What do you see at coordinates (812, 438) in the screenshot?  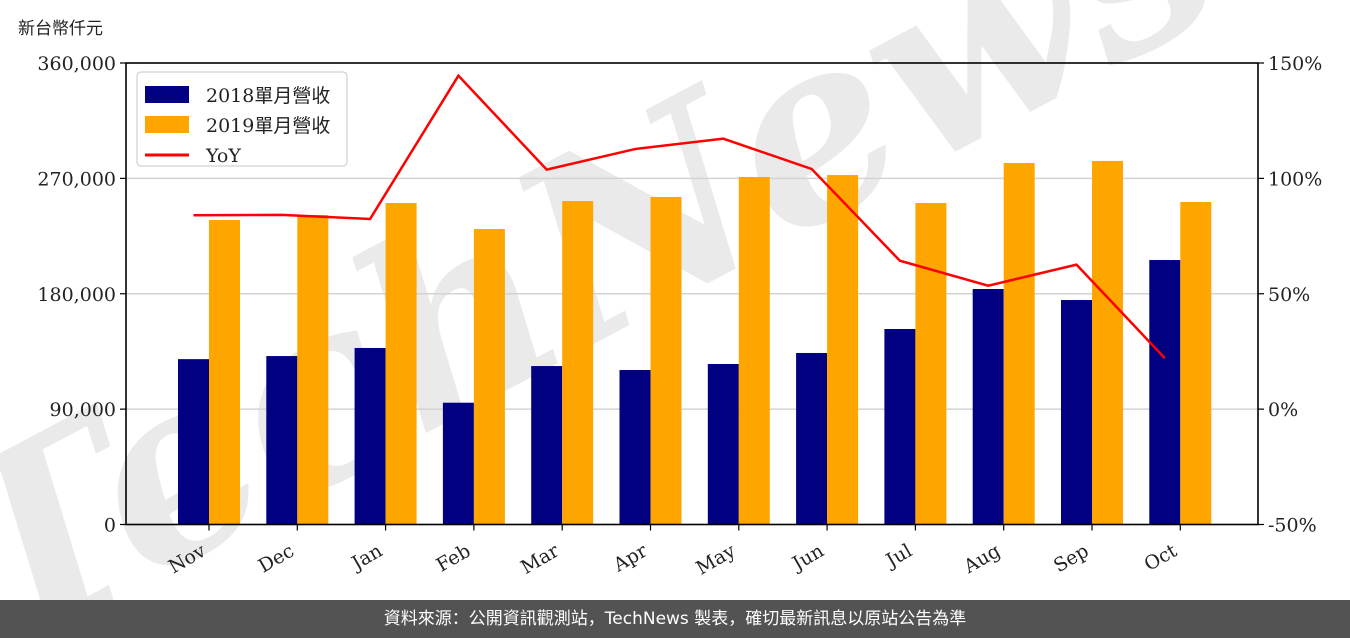 I see `bar-2018-jun` at bounding box center [812, 438].